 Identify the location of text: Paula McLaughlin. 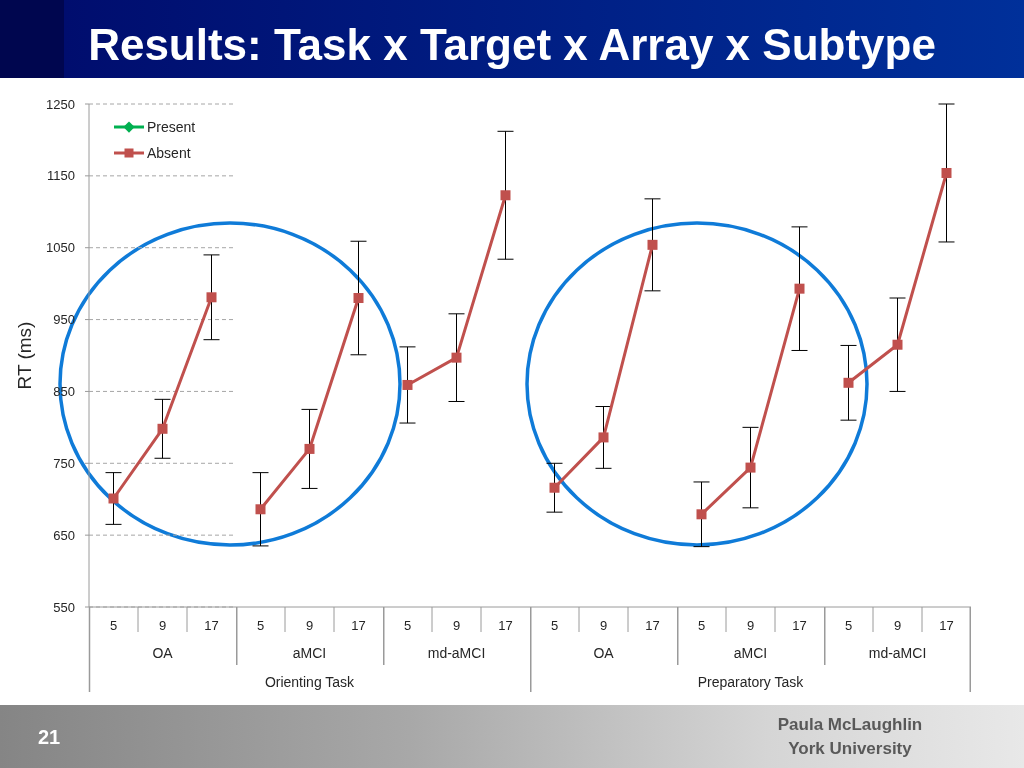
(850, 725).